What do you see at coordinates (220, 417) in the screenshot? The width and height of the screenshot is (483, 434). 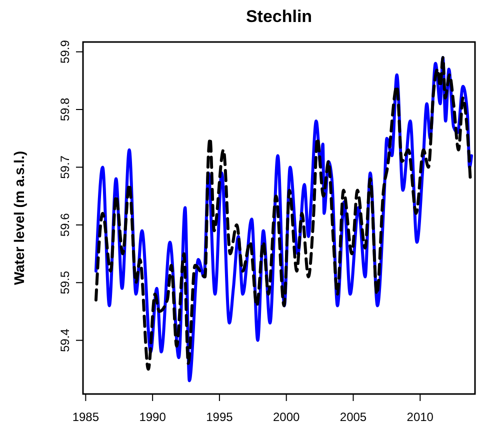 I see `x-tick-label: 1995` at bounding box center [220, 417].